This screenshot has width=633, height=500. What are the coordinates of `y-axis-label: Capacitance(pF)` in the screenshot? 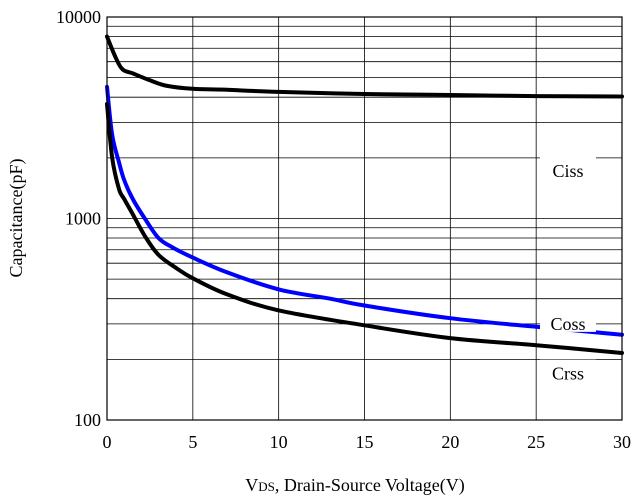 It's located at (16, 218).